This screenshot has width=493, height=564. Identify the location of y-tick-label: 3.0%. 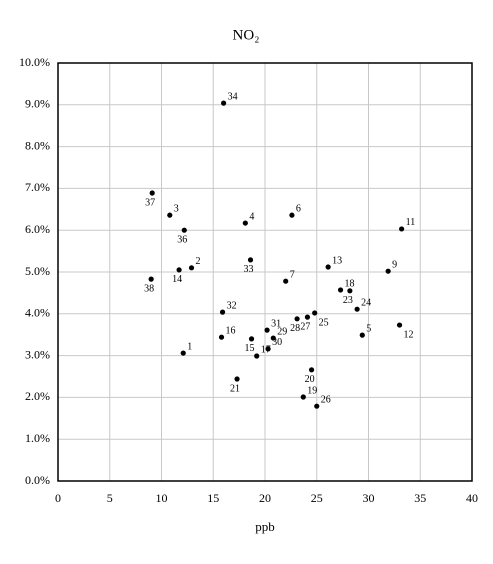
(37, 354).